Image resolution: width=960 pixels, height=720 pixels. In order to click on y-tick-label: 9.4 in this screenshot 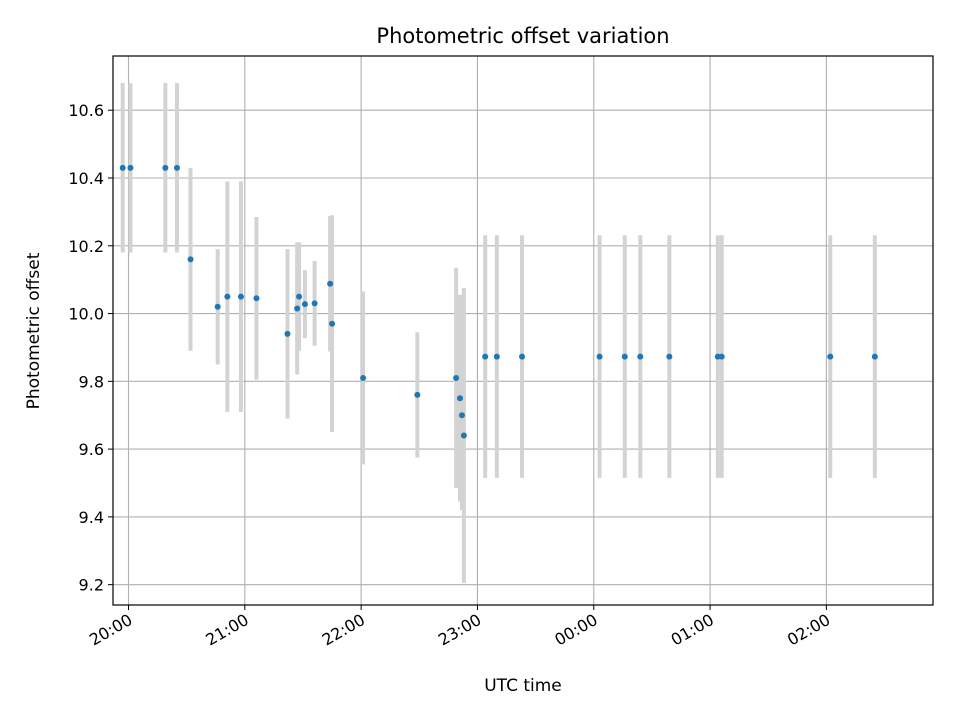, I will do `click(91, 517)`.